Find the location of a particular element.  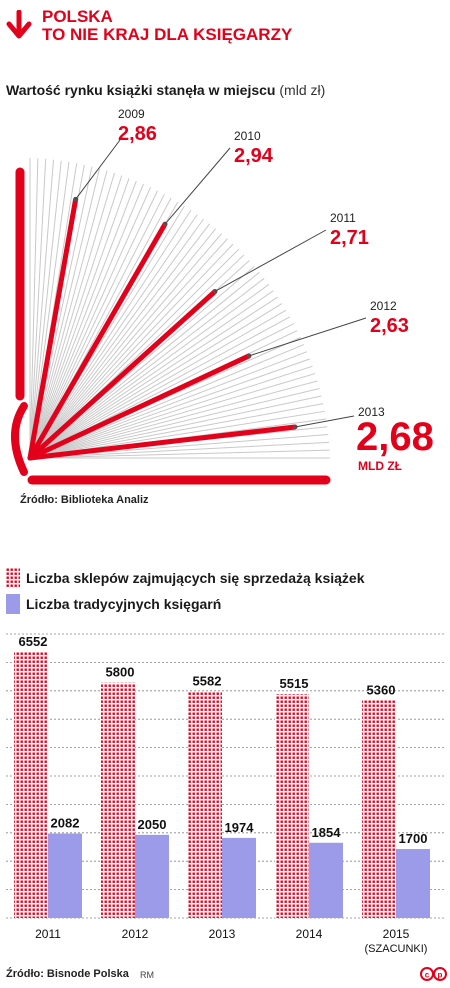

fan-leader-2012 is located at coordinates (307, 337).